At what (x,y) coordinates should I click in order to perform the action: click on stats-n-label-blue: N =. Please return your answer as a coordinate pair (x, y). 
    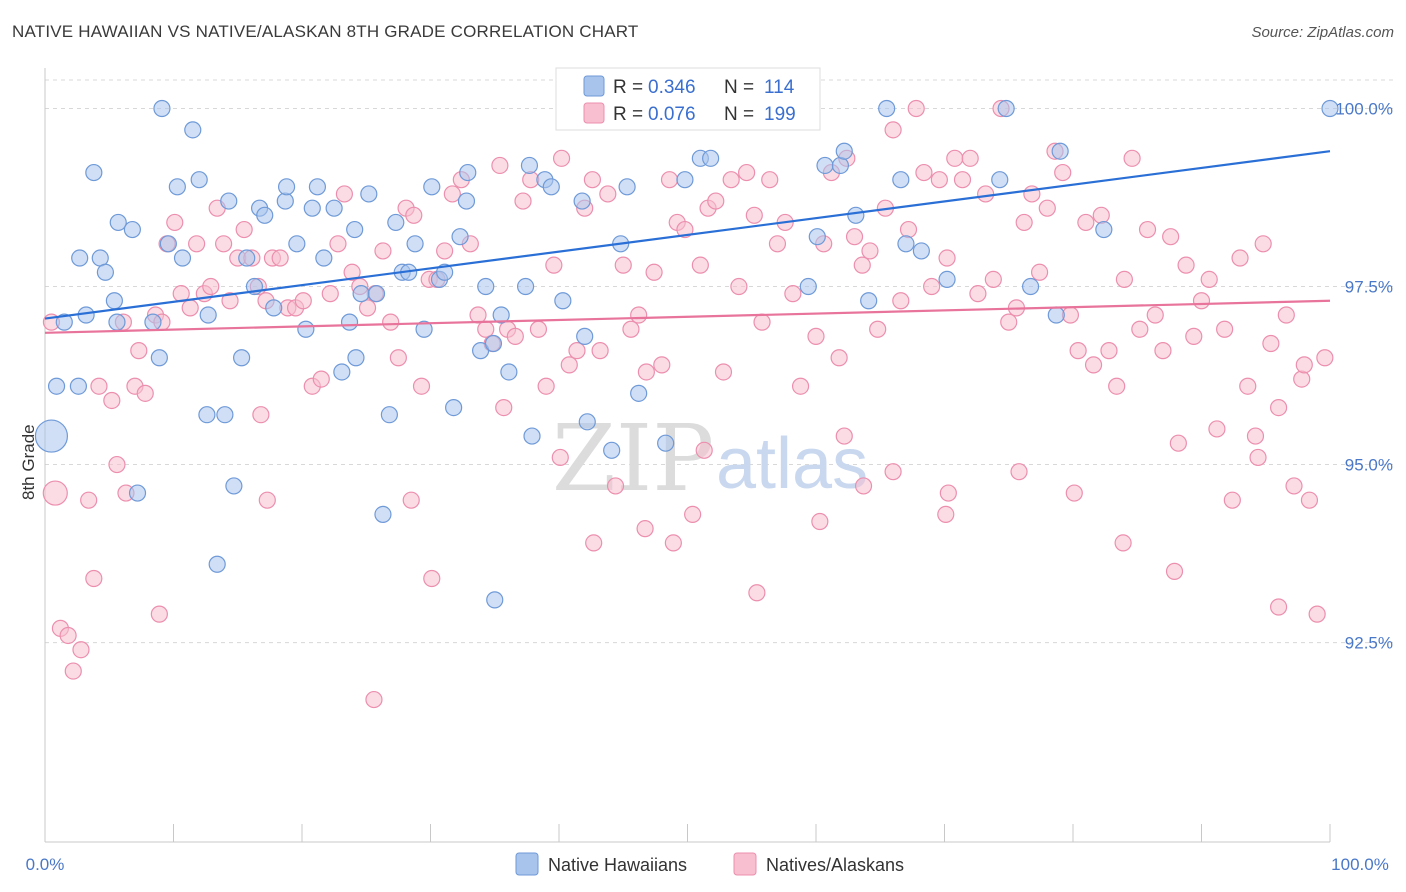
    Looking at the image, I should click on (739, 87).